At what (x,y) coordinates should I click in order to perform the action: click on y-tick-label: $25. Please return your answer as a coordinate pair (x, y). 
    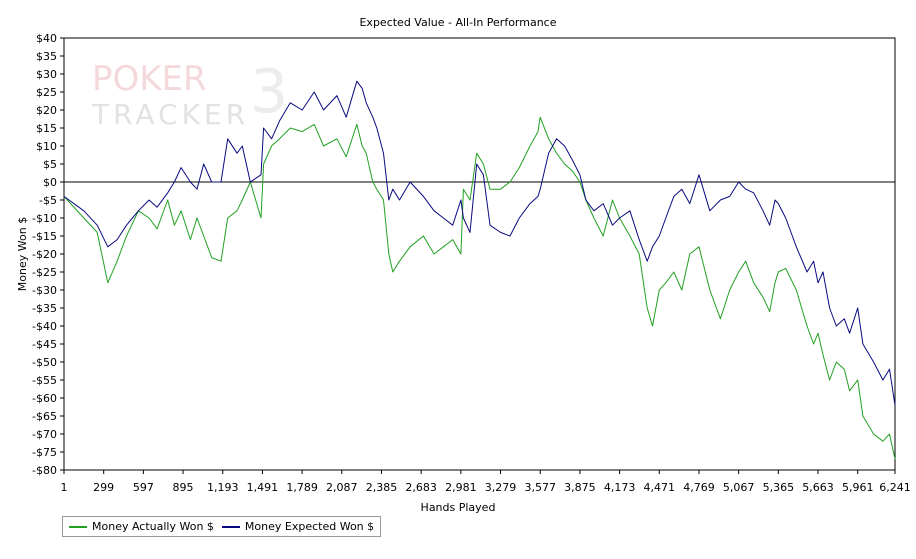
    Looking at the image, I should click on (46, 92).